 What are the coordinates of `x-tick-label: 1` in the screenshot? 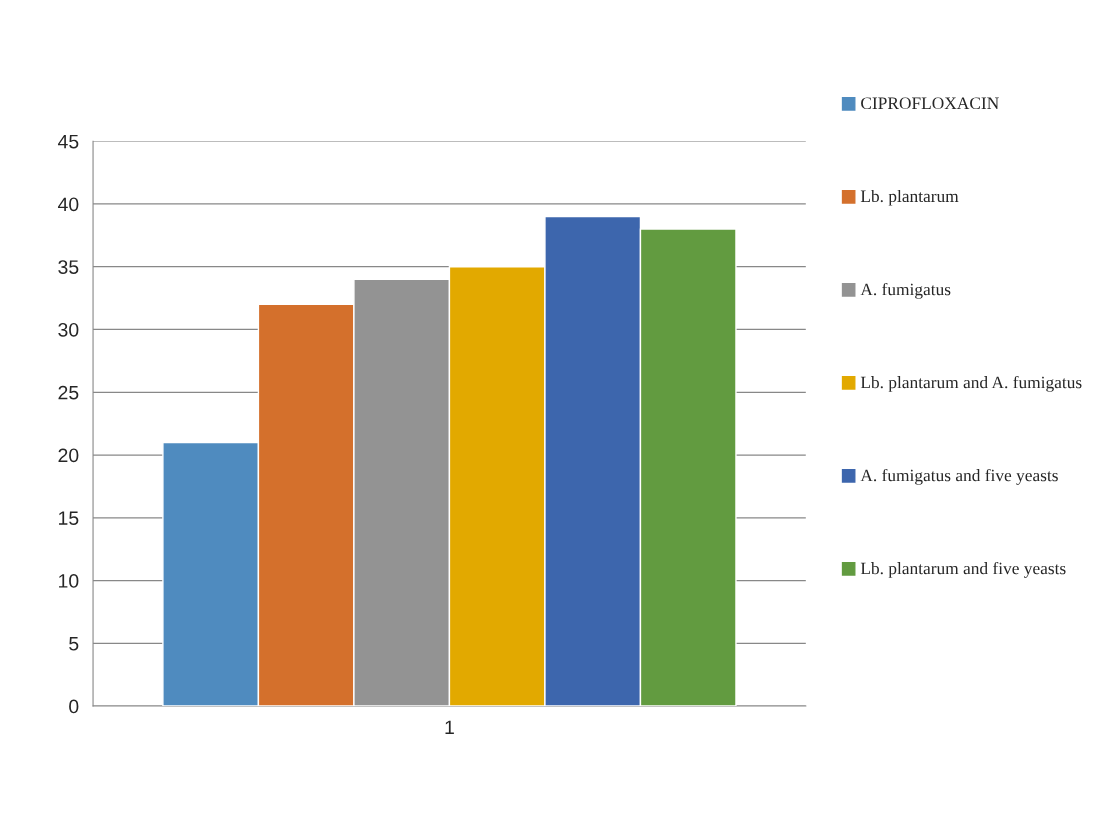 It's located at (449, 727).